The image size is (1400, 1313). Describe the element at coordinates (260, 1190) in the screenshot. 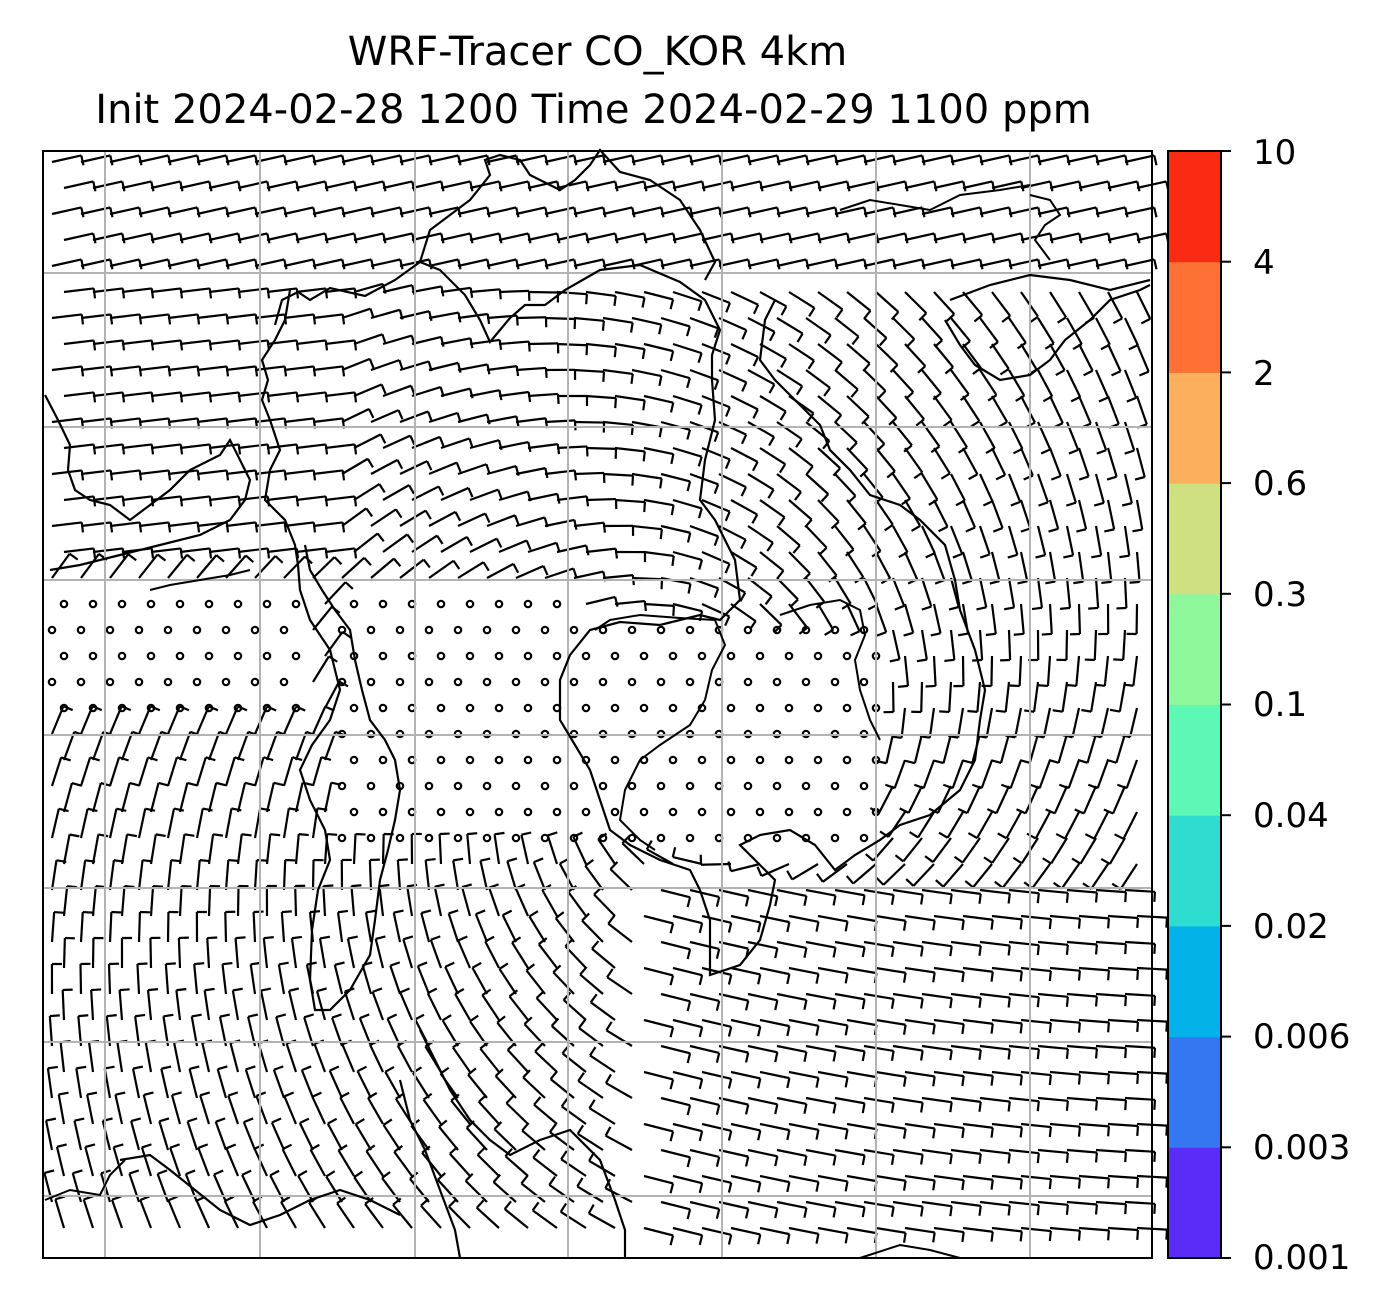

I see `southwest-coastline` at that location.